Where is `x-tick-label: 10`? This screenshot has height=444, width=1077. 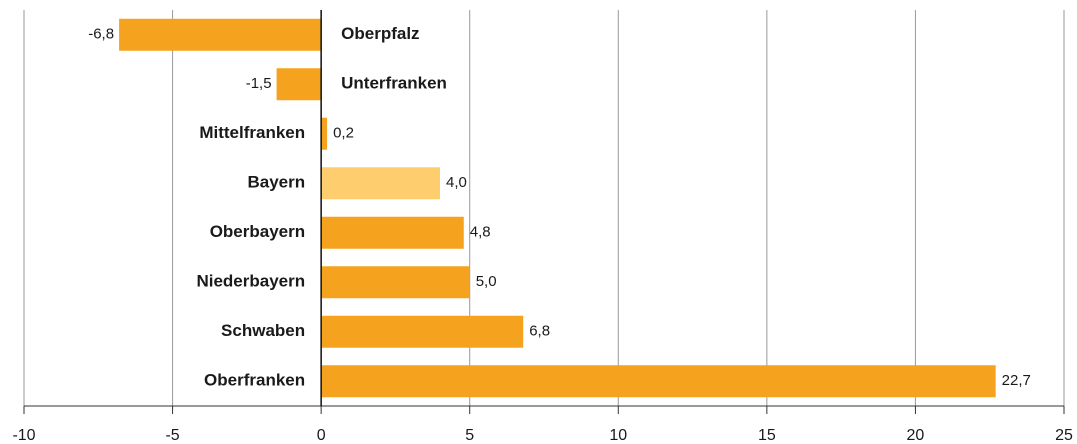 x-tick-label: 10 is located at coordinates (618, 435).